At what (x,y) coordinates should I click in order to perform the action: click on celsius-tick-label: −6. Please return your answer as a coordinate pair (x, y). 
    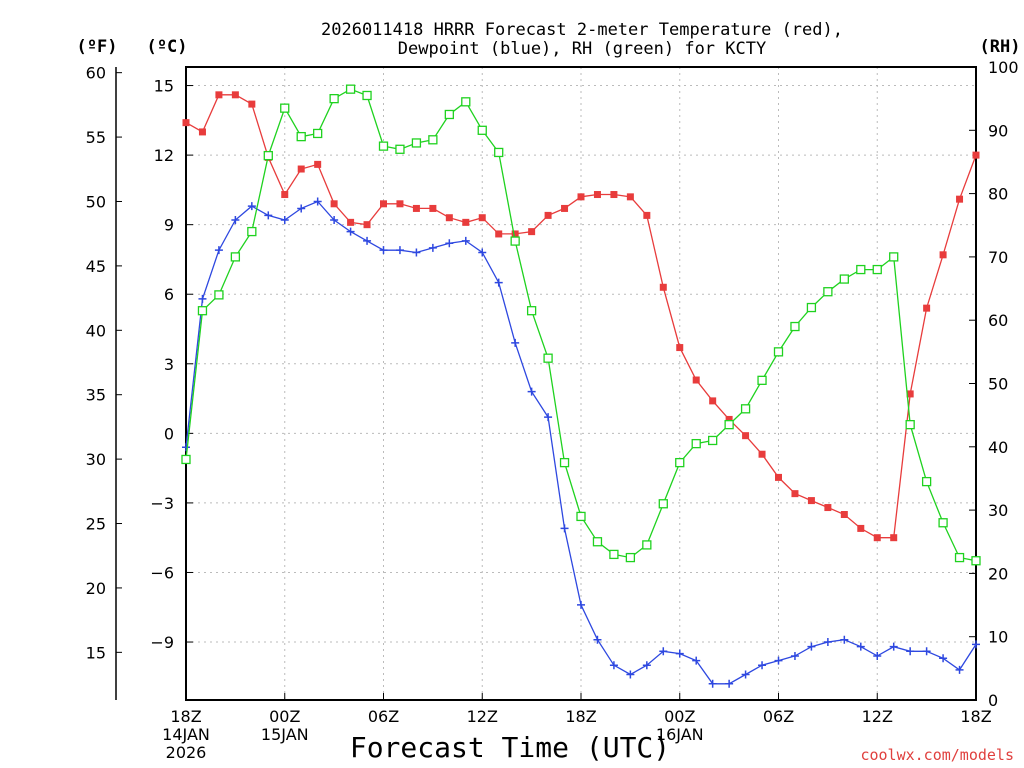
    Looking at the image, I should click on (162, 572).